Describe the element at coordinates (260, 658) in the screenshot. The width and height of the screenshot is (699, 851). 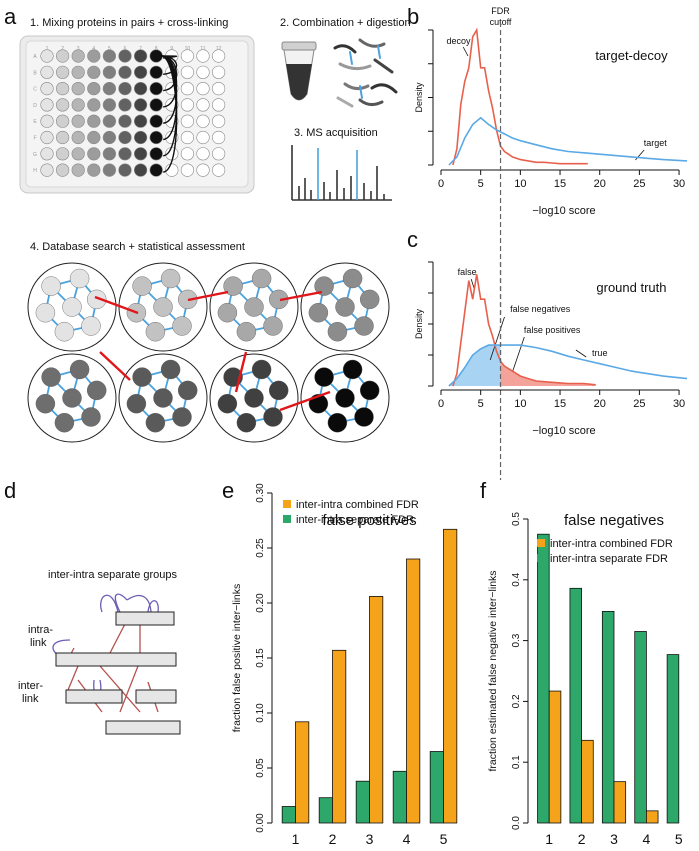
I see `y-tick-label: 0.15` at that location.